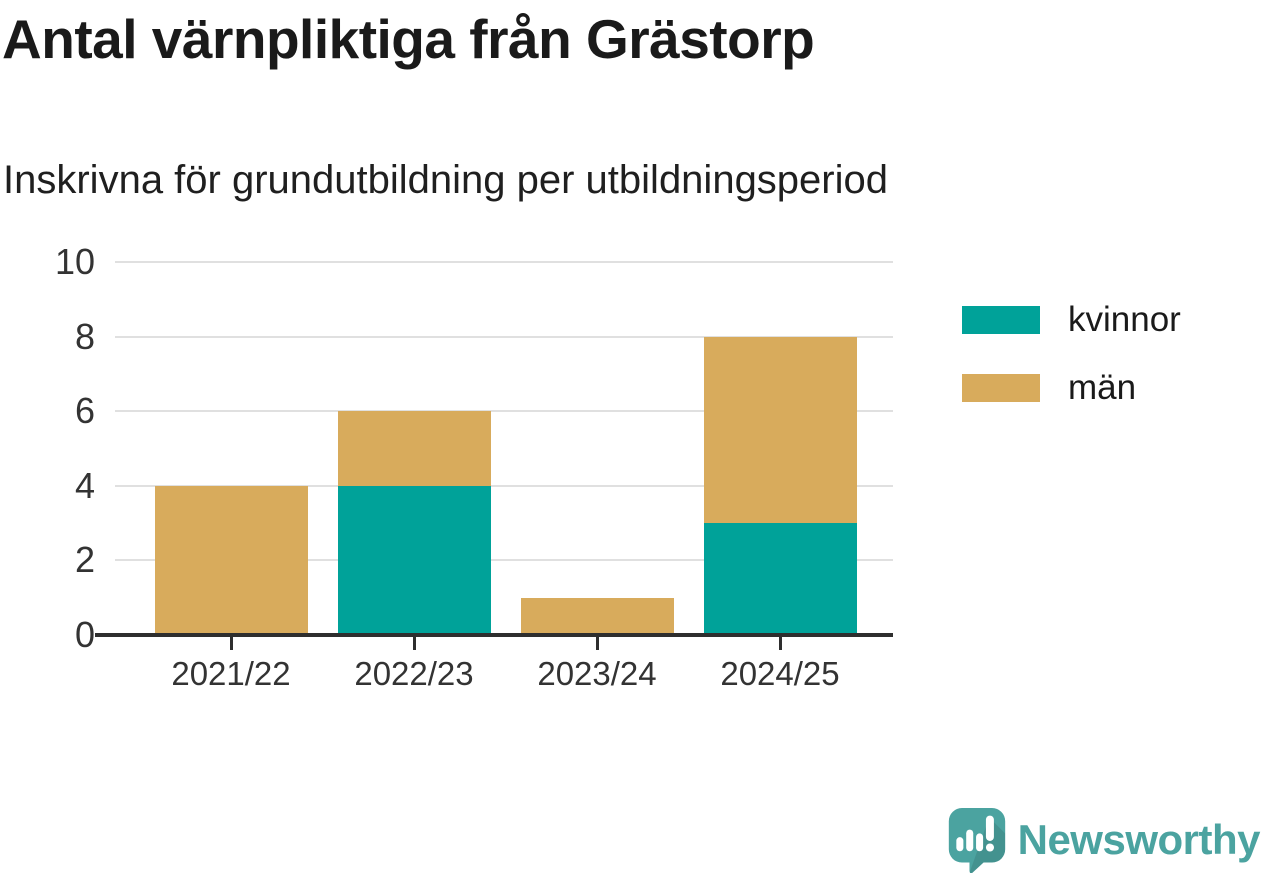  What do you see at coordinates (84, 336) in the screenshot?
I see `y-tick-label-8: 8` at bounding box center [84, 336].